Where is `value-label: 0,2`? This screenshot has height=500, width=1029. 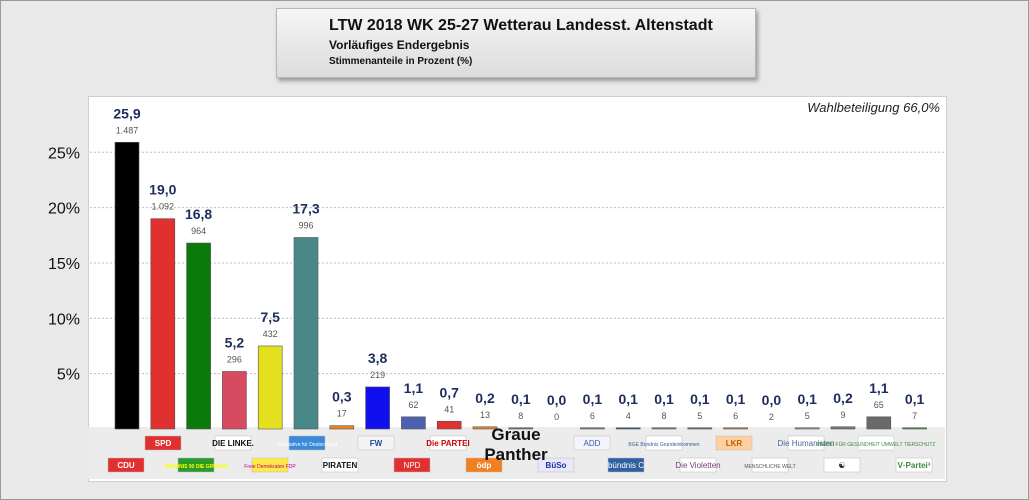
value-label: 0,2 is located at coordinates (485, 398).